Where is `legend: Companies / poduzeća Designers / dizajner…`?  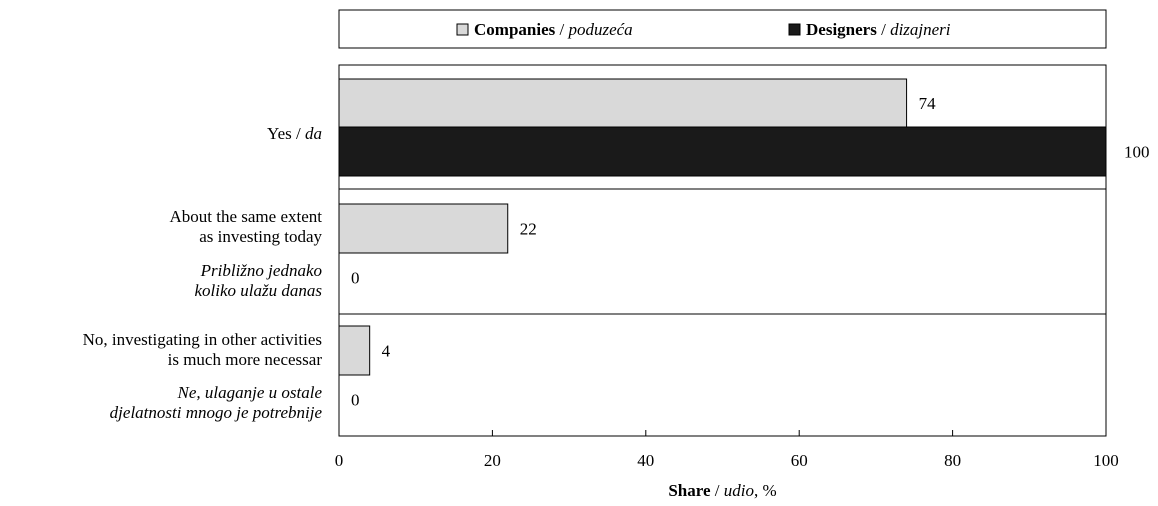 legend: Companies / poduzeća Designers / dizajner… is located at coordinates (722, 29).